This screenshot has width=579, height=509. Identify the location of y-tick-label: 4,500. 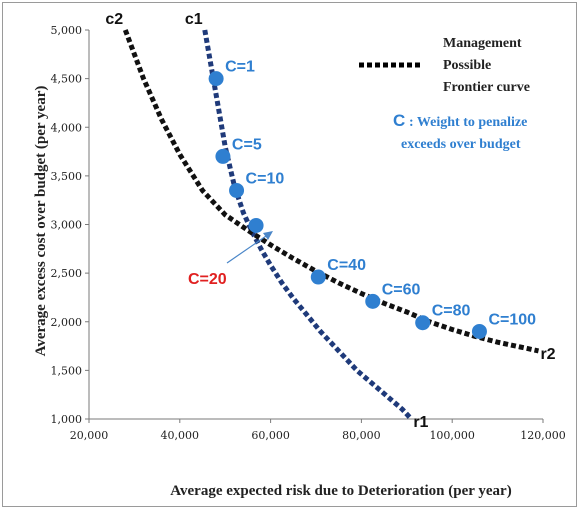
(67, 79).